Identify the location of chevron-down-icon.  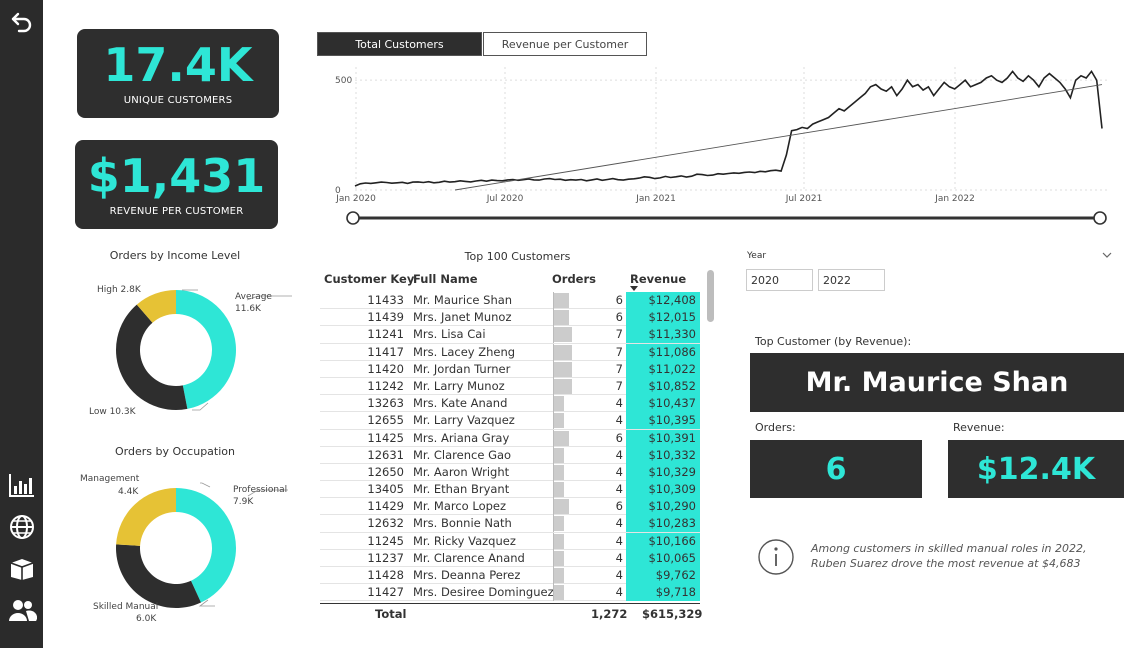
(1107, 255).